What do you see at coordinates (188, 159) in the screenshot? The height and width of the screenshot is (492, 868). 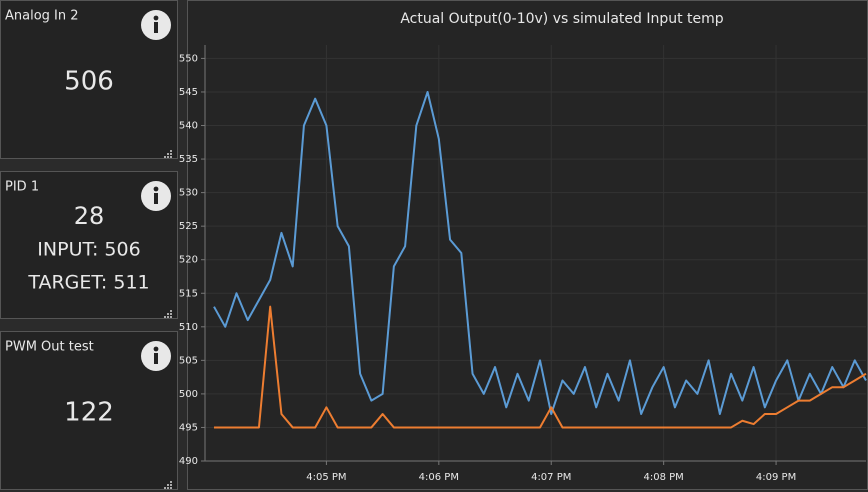 I see `y-tick-label: 535` at bounding box center [188, 159].